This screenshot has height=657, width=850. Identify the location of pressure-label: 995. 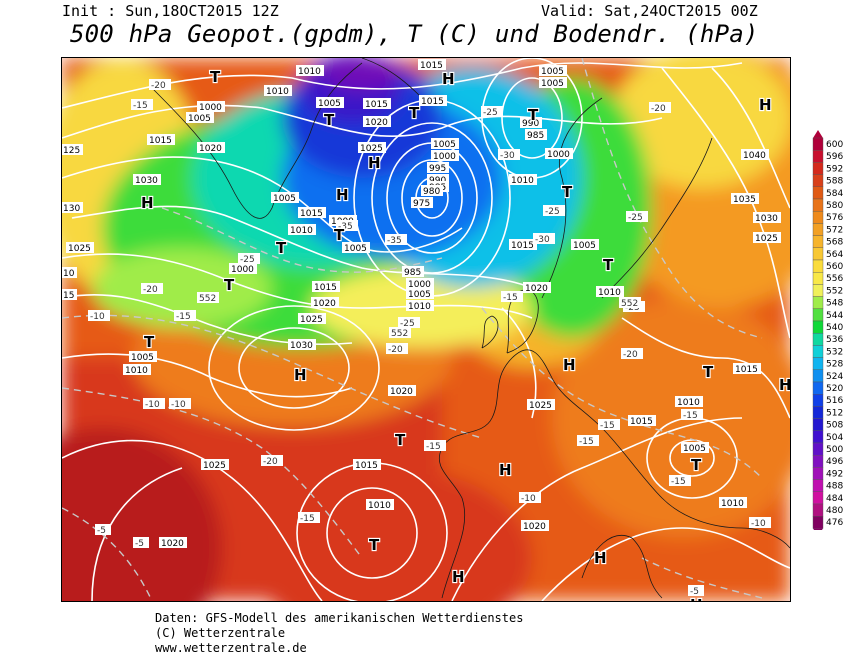
(438, 168).